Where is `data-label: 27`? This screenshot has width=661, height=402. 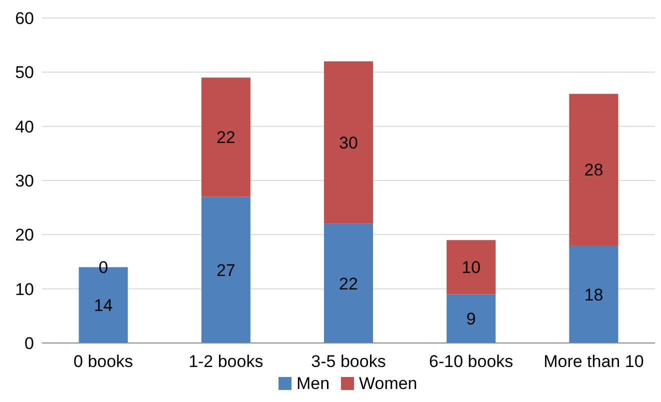
data-label: 27 is located at coordinates (226, 270).